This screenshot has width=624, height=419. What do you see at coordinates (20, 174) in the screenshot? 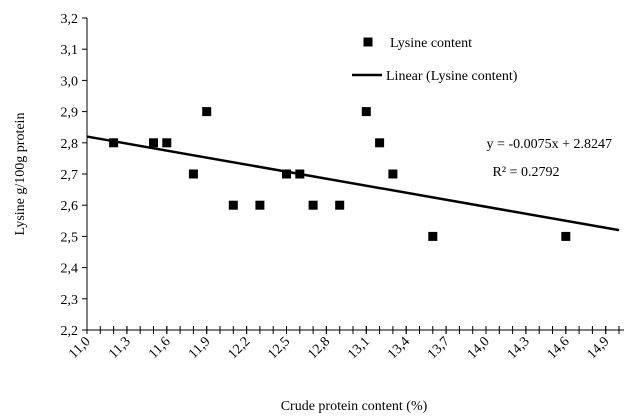
I see `y-axis-label: Lysine g/100g protein` at bounding box center [20, 174].